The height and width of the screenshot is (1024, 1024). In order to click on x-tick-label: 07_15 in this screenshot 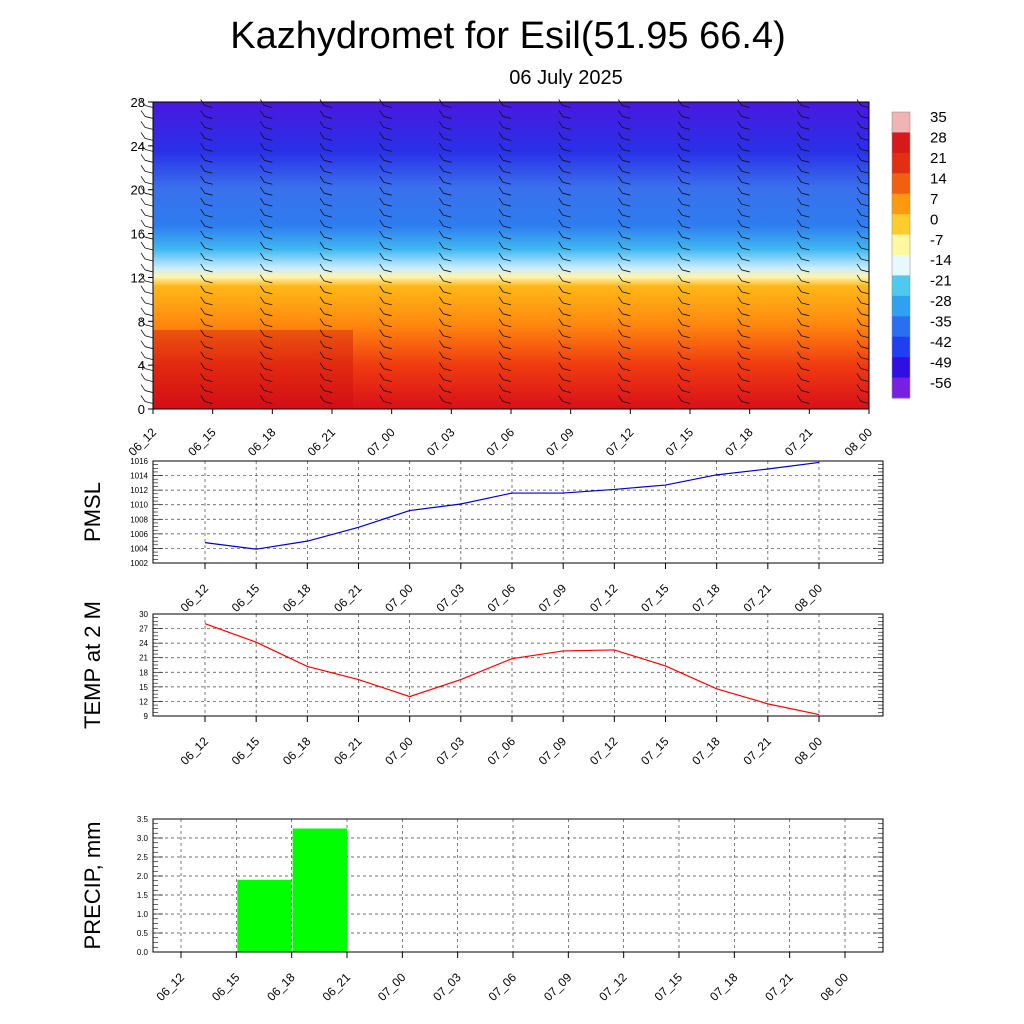, I will do `click(655, 598)`.